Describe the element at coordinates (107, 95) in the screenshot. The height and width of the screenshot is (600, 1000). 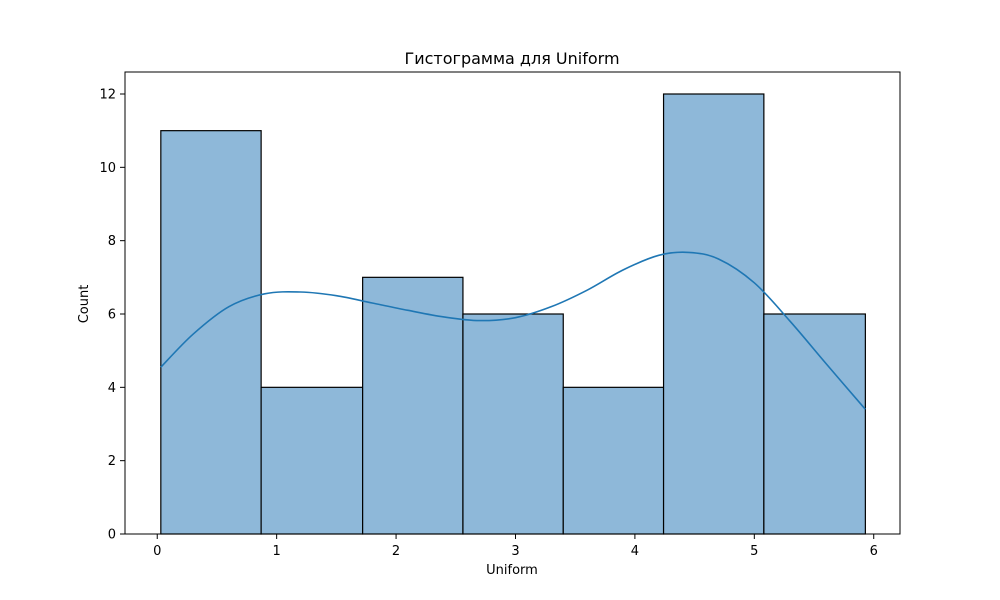
I see `y-tick-label: 12` at that location.